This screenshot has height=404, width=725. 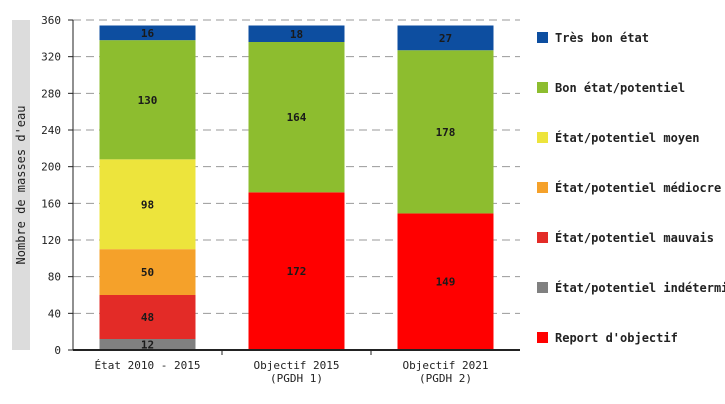 I want to click on y-tick-label: 120, so click(x=51, y=240).